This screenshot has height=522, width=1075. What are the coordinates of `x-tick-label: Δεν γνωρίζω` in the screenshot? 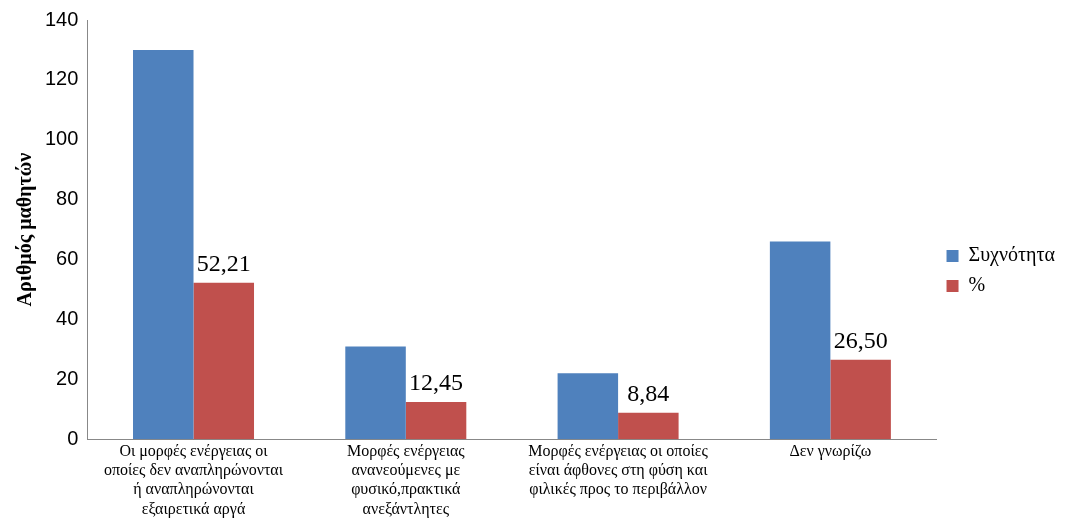 It's located at (830, 451).